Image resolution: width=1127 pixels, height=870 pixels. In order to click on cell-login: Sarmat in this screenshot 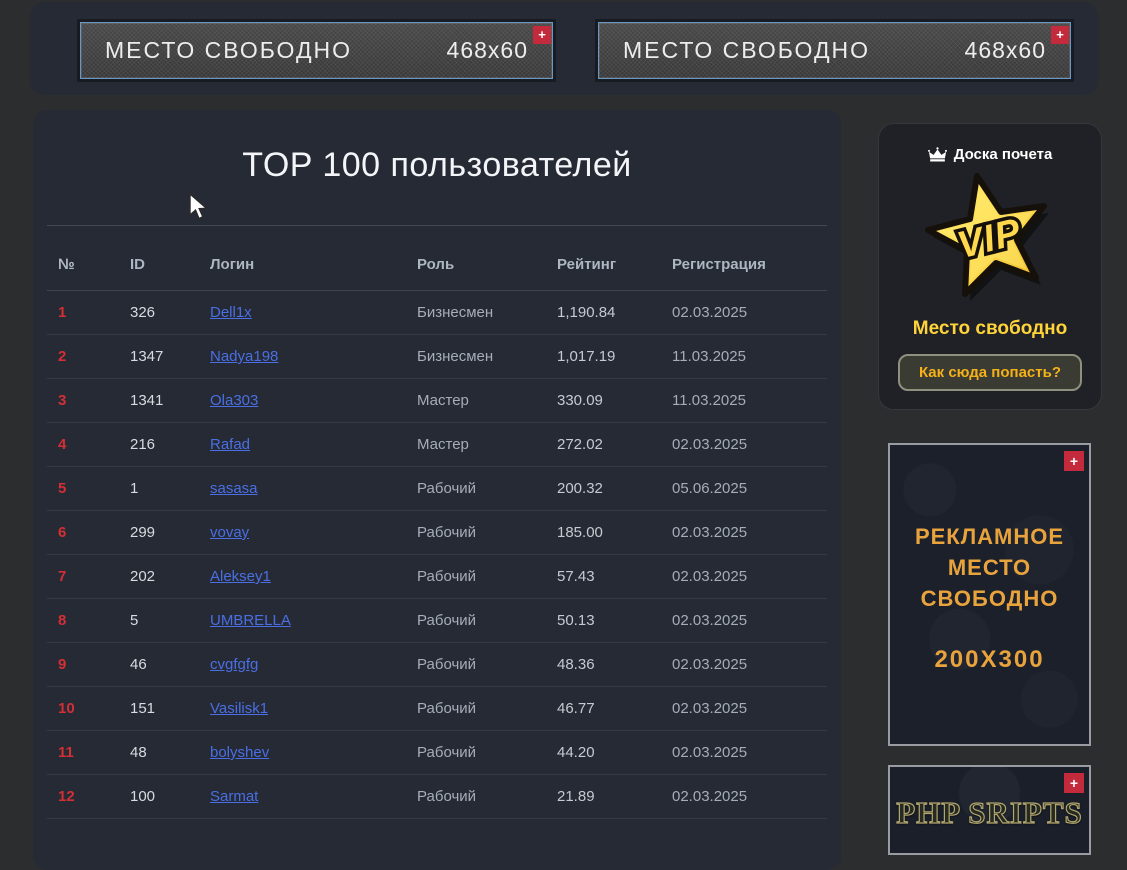, I will do `click(302, 796)`.